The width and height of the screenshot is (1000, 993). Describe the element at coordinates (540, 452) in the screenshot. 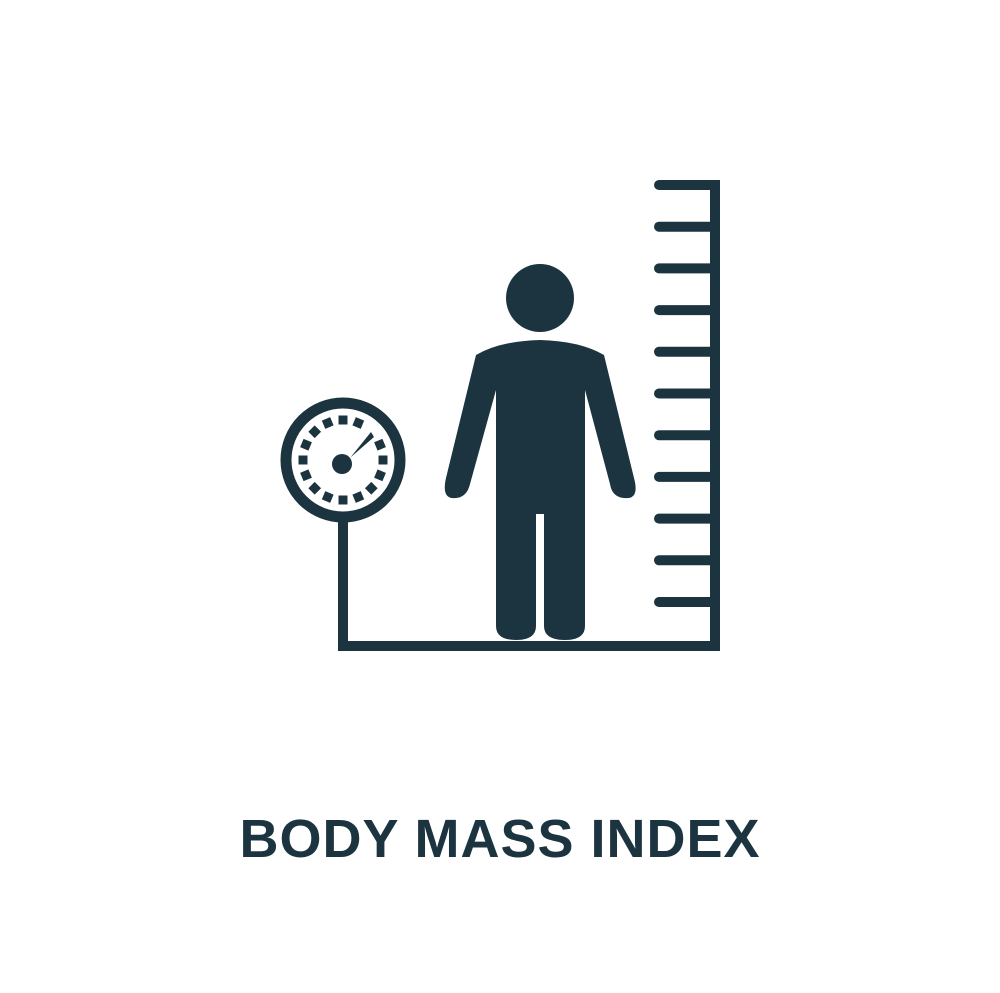

I see `person-icon` at that location.